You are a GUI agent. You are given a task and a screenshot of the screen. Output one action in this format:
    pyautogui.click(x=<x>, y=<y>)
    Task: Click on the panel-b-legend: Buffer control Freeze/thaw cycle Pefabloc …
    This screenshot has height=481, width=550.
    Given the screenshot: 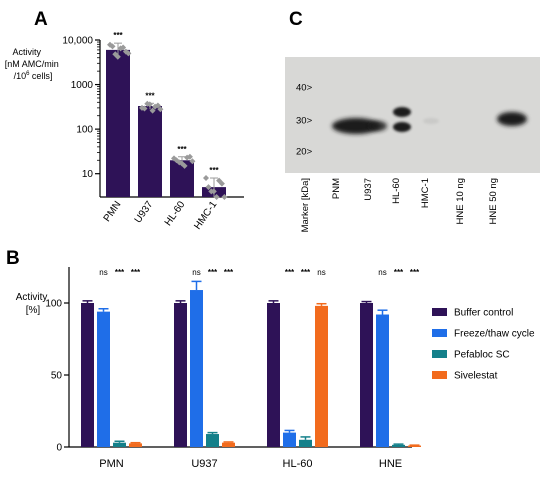 What is the action you would take?
    pyautogui.click(x=483, y=345)
    